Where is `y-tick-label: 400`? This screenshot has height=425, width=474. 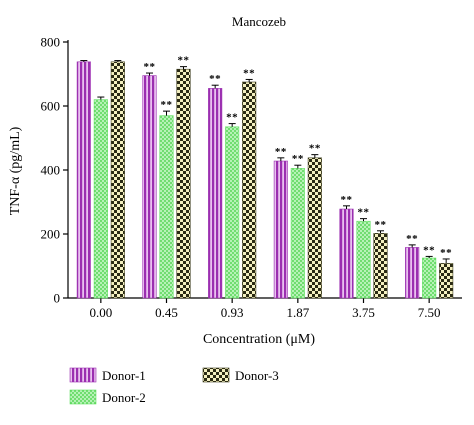 y-tick-label: 400 is located at coordinates (51, 170).